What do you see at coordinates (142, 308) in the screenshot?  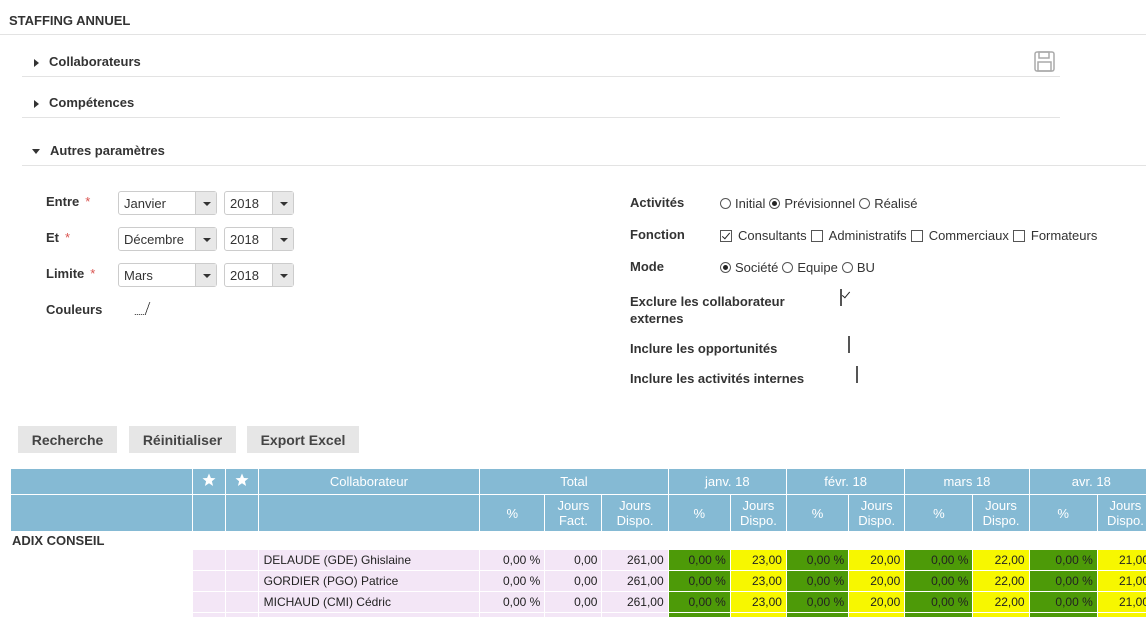 I see `color-edit-icon` at bounding box center [142, 308].